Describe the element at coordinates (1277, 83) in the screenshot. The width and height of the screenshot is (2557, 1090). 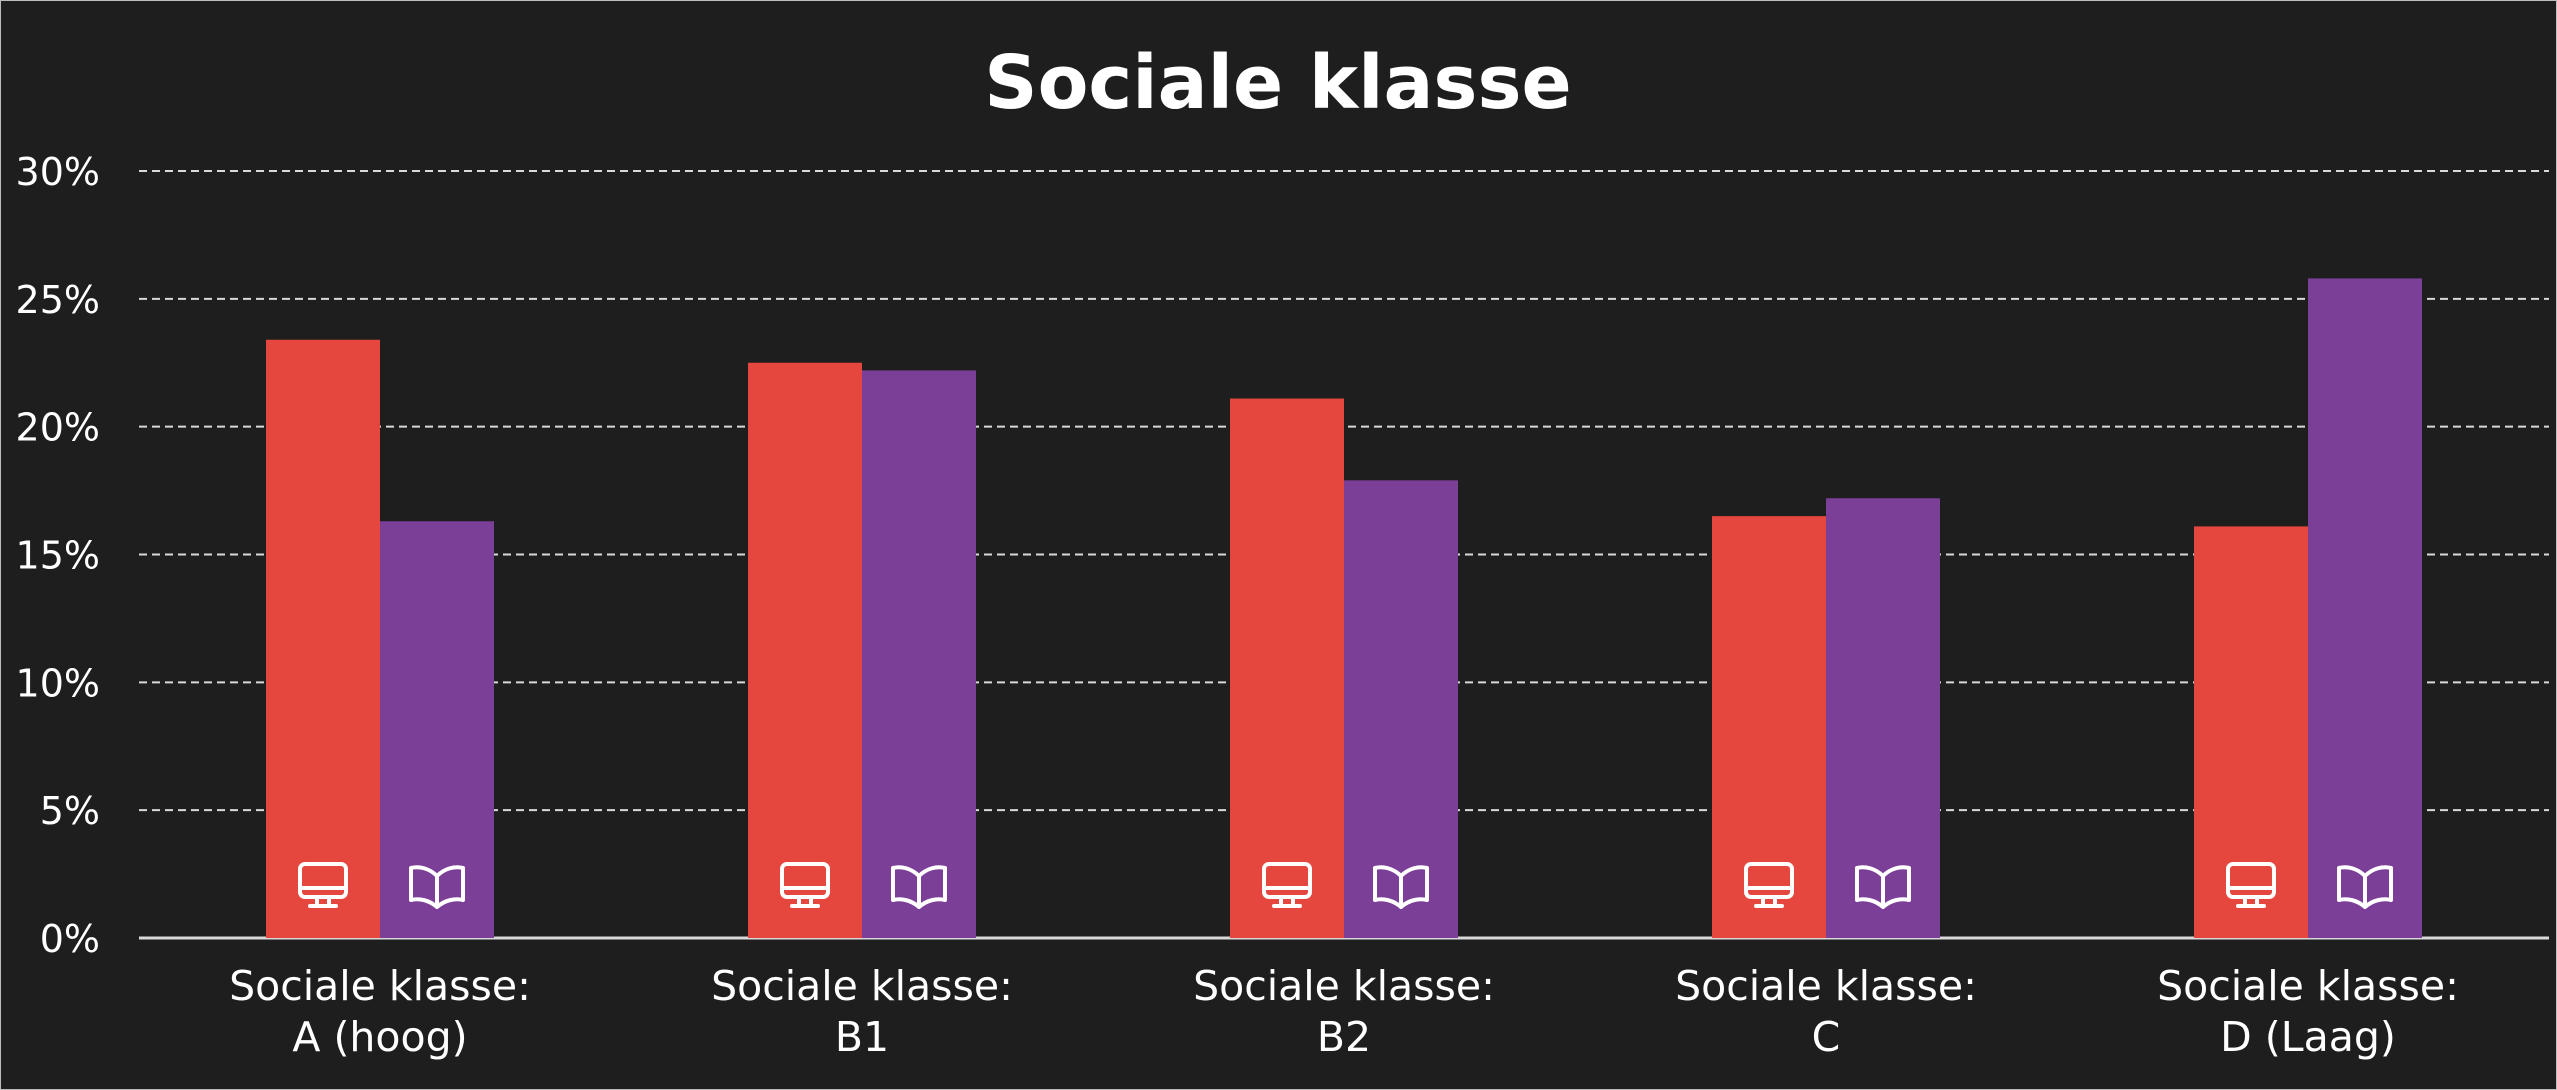
I see `chart-title: Sociale klasse` at that location.